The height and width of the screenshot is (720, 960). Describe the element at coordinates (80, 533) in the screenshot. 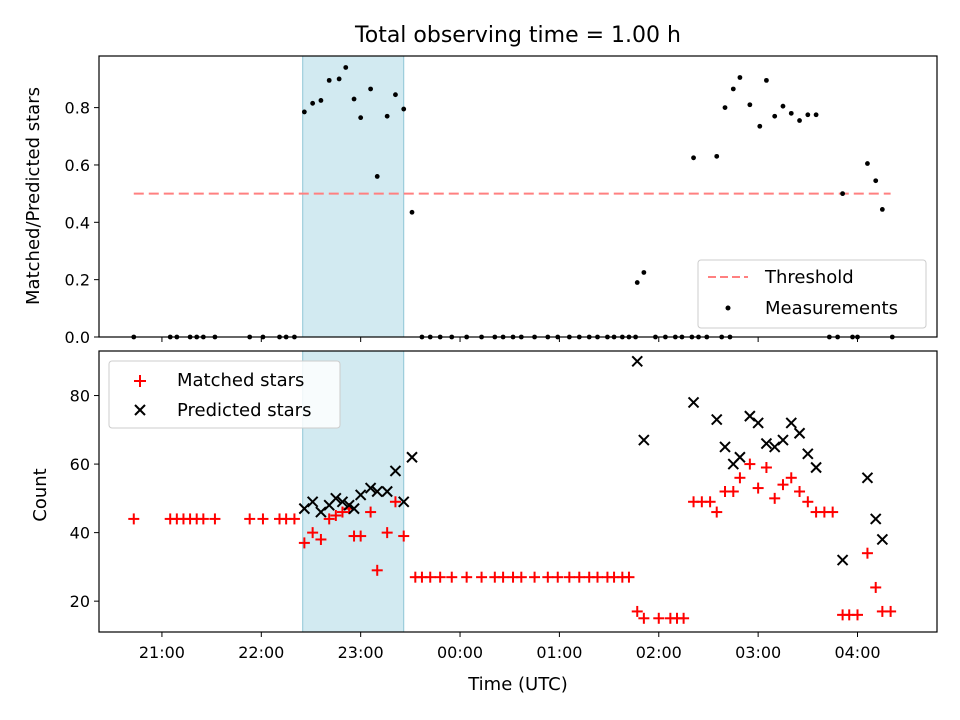

I see `y-tick-label: 40` at that location.